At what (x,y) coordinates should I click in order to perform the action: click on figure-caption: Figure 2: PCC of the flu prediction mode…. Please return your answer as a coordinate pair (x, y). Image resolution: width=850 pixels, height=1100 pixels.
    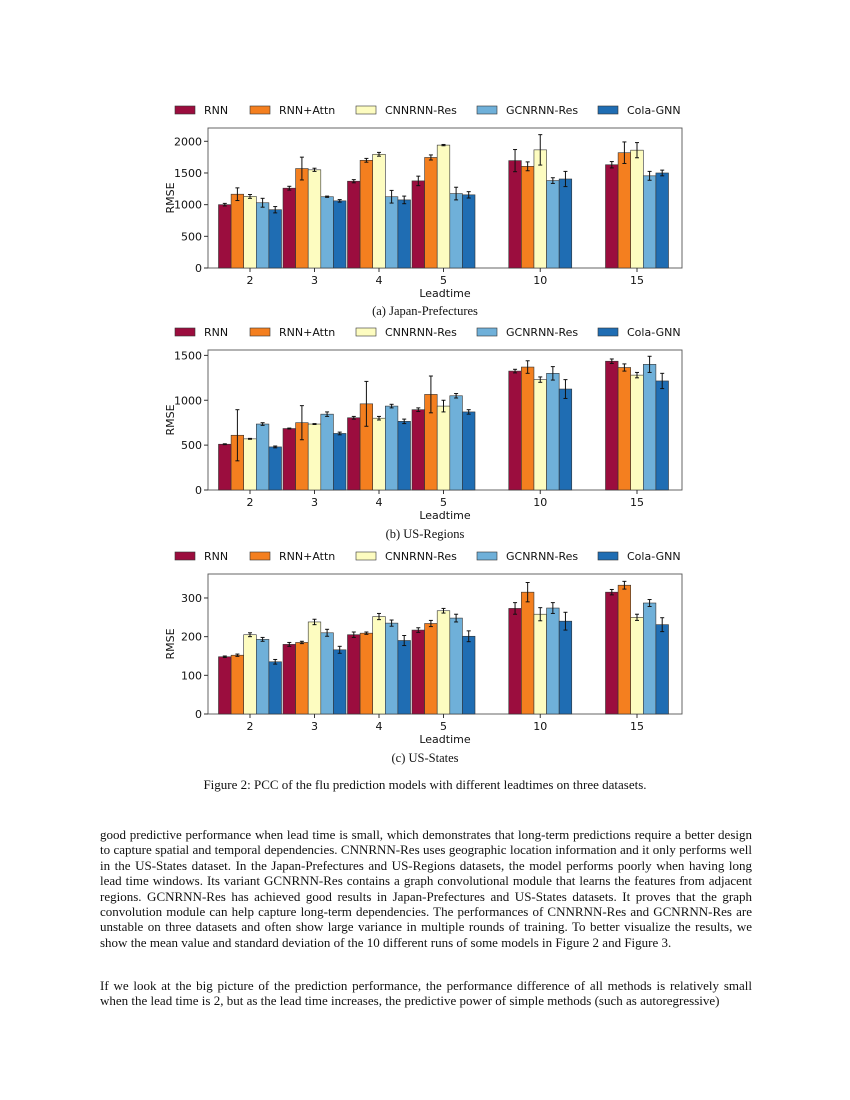
    Looking at the image, I should click on (425, 784).